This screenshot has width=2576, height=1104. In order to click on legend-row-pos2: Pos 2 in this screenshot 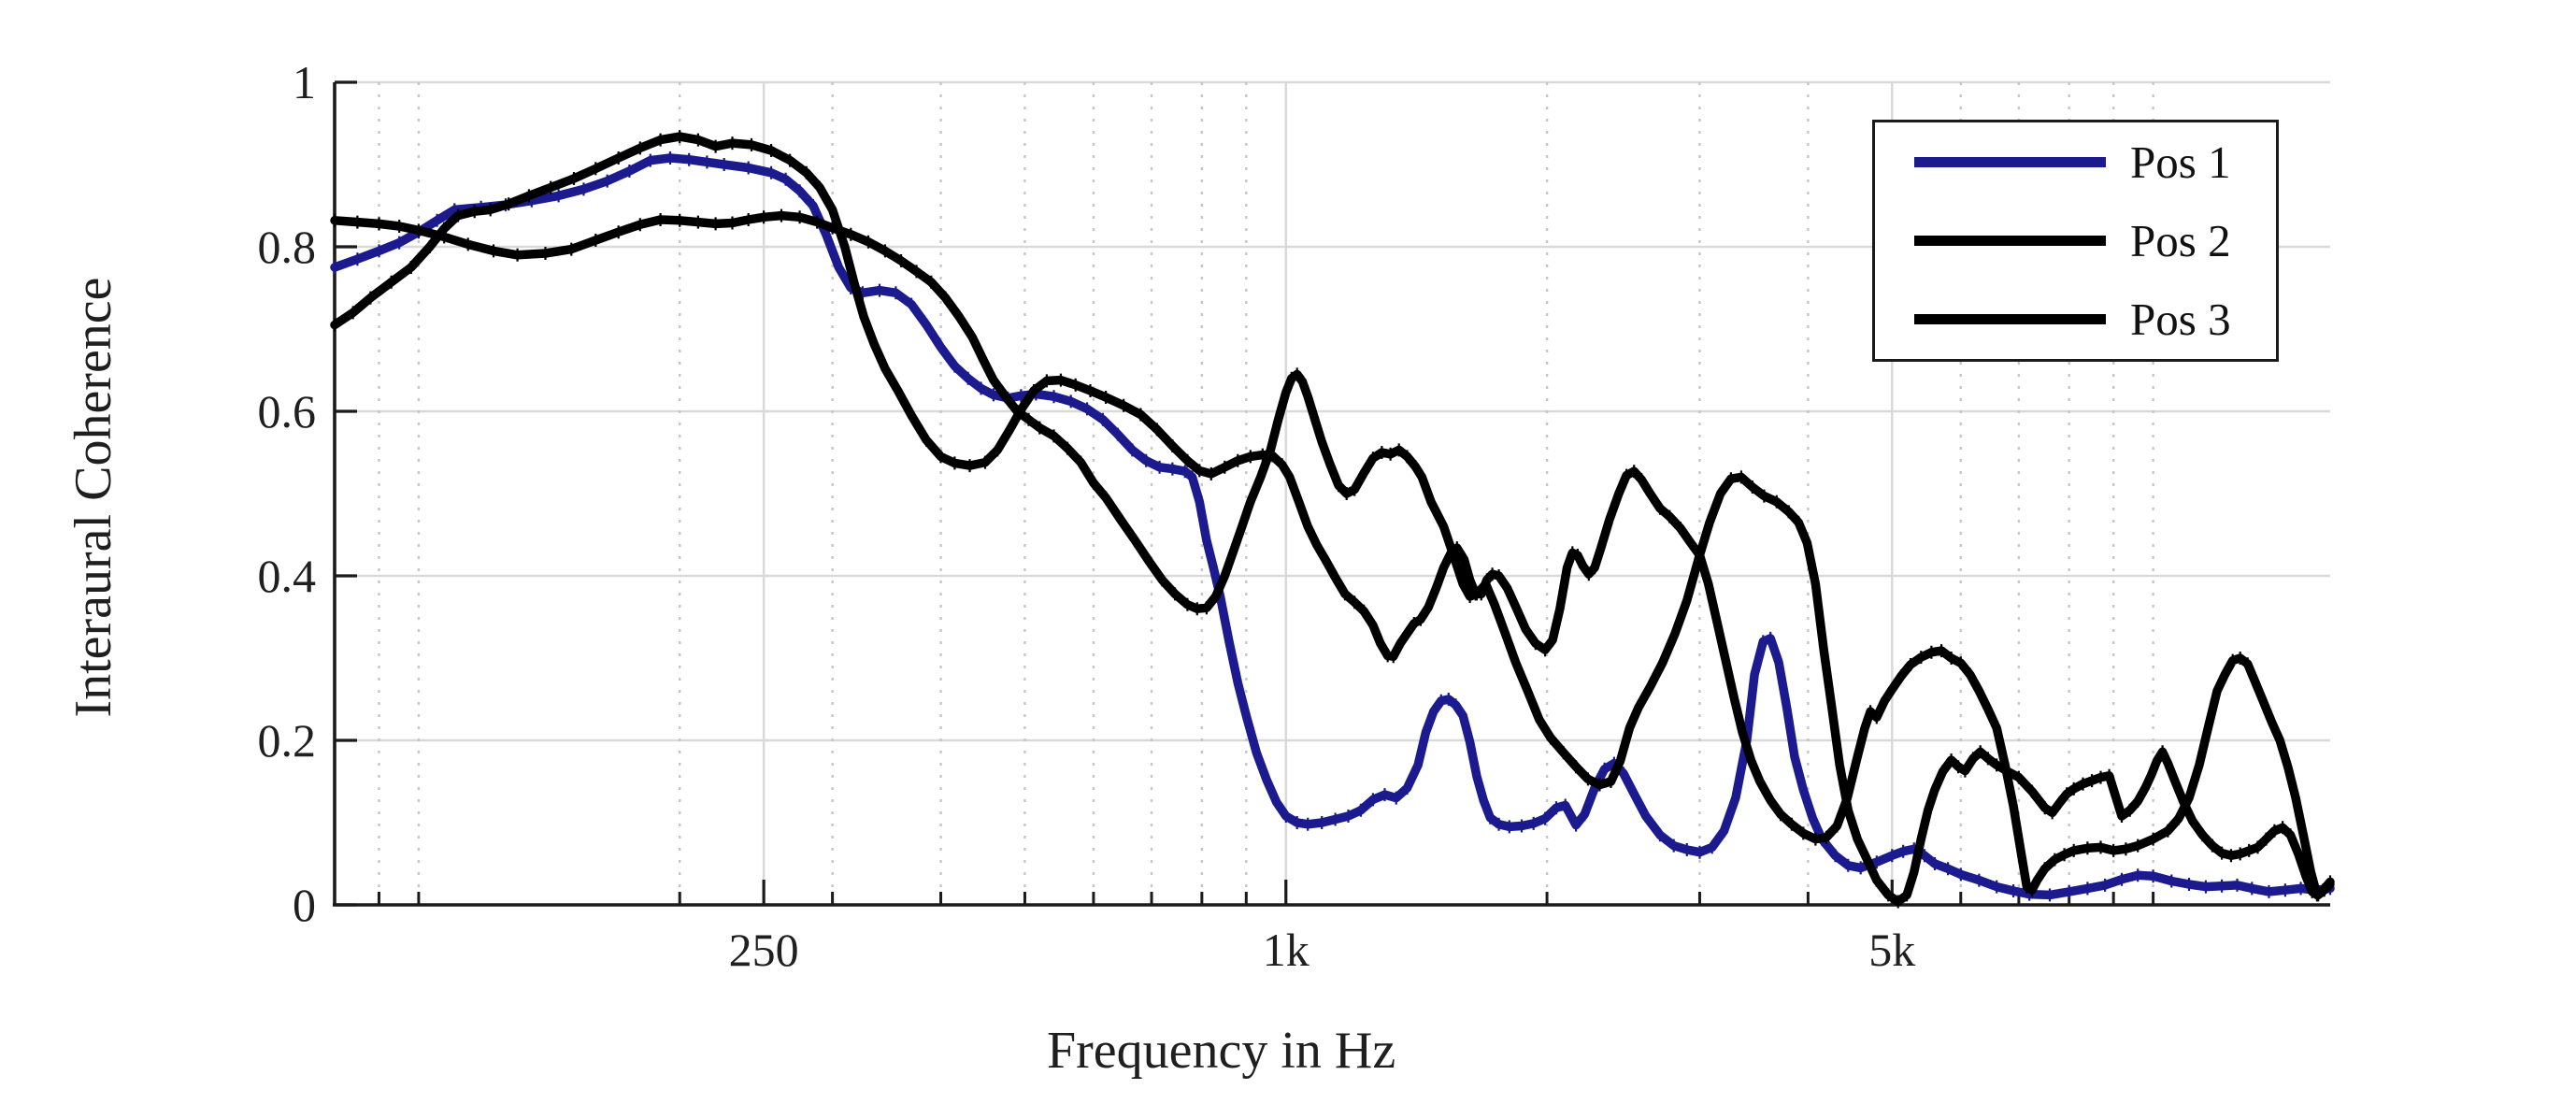, I will do `click(2075, 241)`.